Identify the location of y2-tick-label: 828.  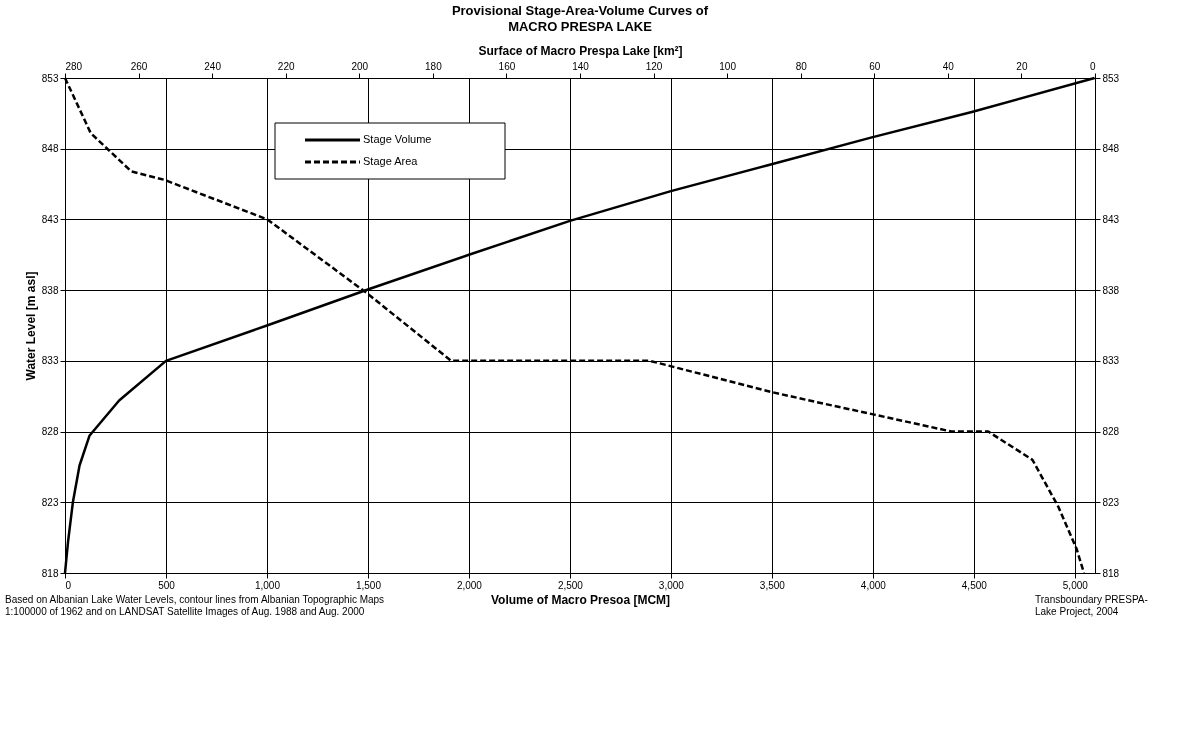
(1111, 432).